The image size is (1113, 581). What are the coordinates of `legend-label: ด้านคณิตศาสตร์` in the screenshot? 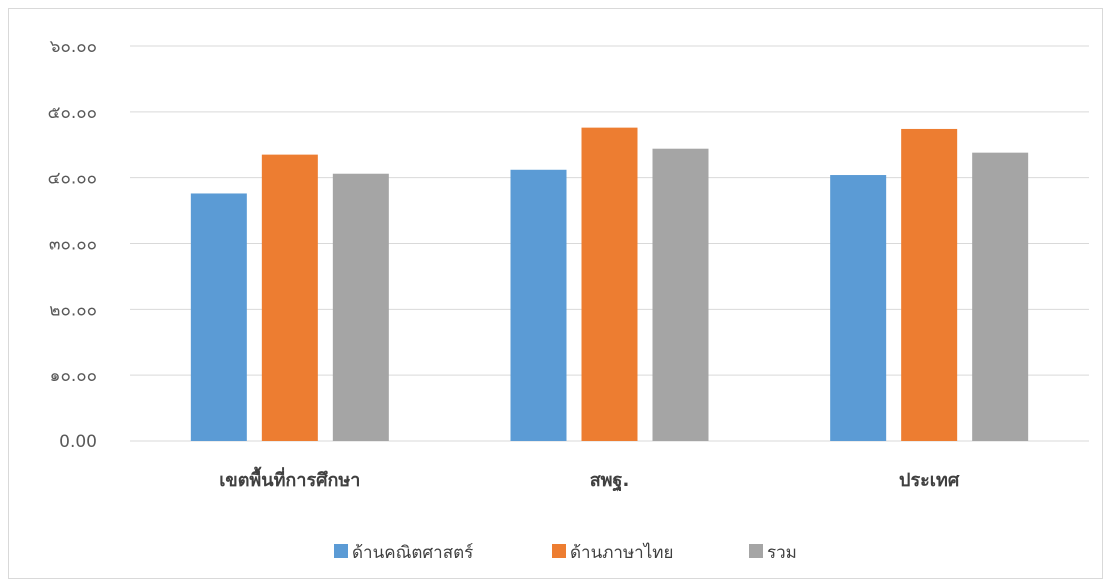 It's located at (412, 553).